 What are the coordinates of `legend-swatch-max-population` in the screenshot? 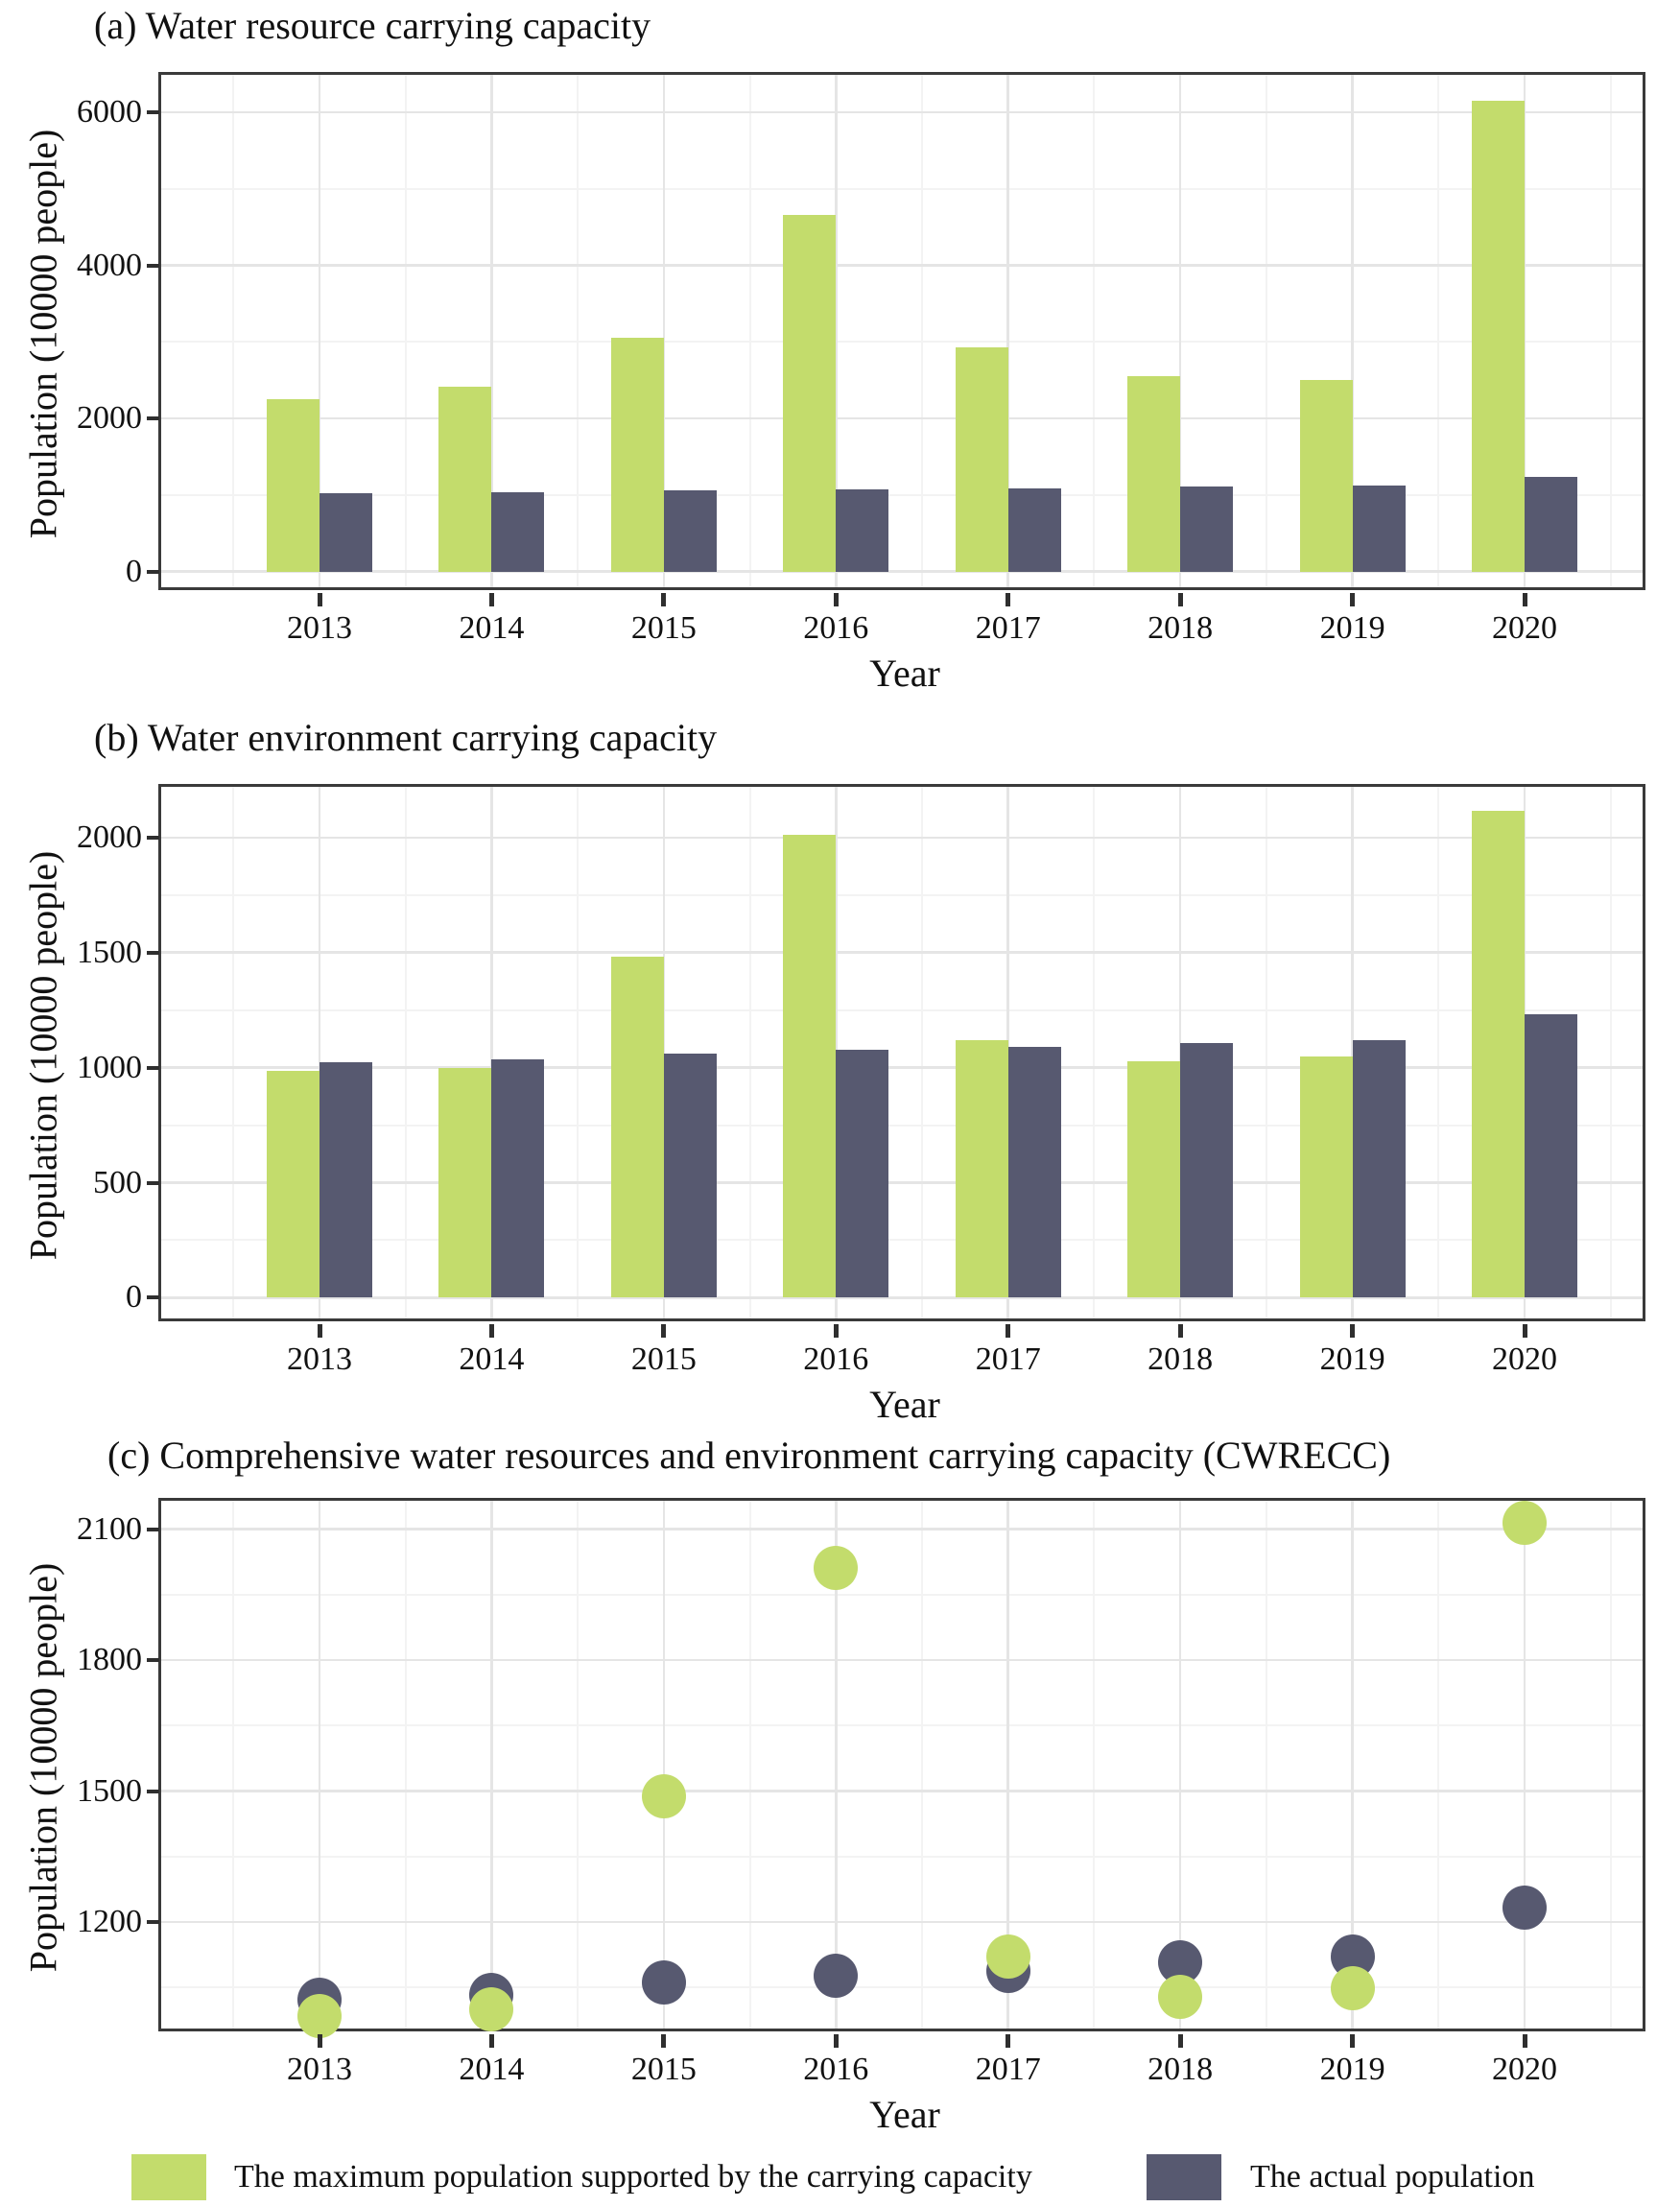 It's located at (168, 2177).